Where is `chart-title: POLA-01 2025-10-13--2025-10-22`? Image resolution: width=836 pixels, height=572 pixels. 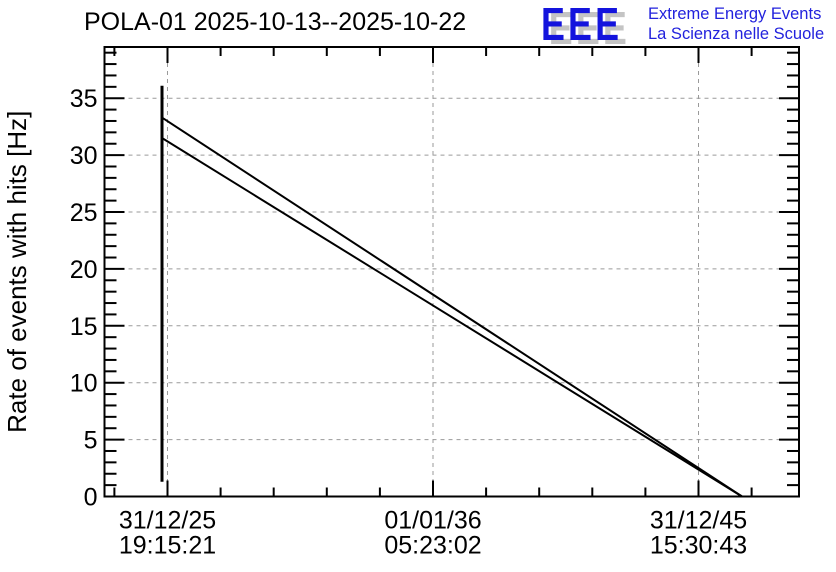
chart-title: POLA-01 2025-10-13--2025-10-22 is located at coordinates (275, 22).